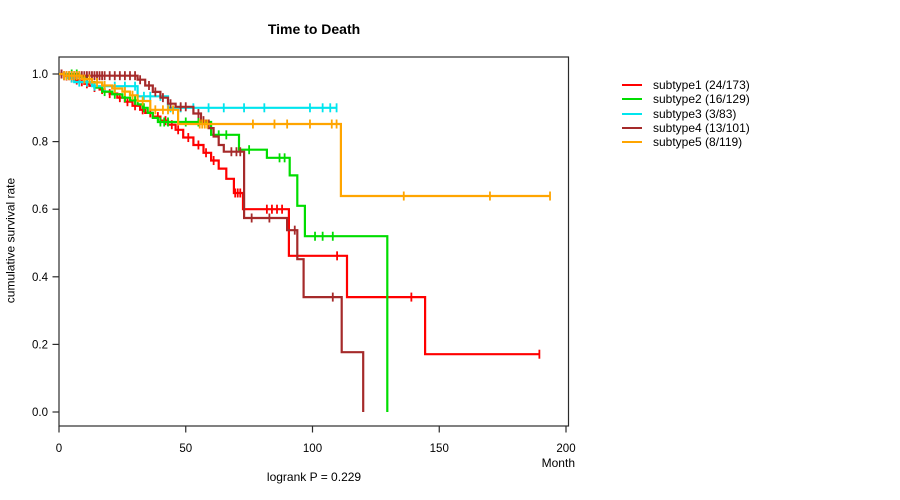  What do you see at coordinates (695, 113) in the screenshot?
I see `legend-label: subtype3 (3/83)` at bounding box center [695, 113].